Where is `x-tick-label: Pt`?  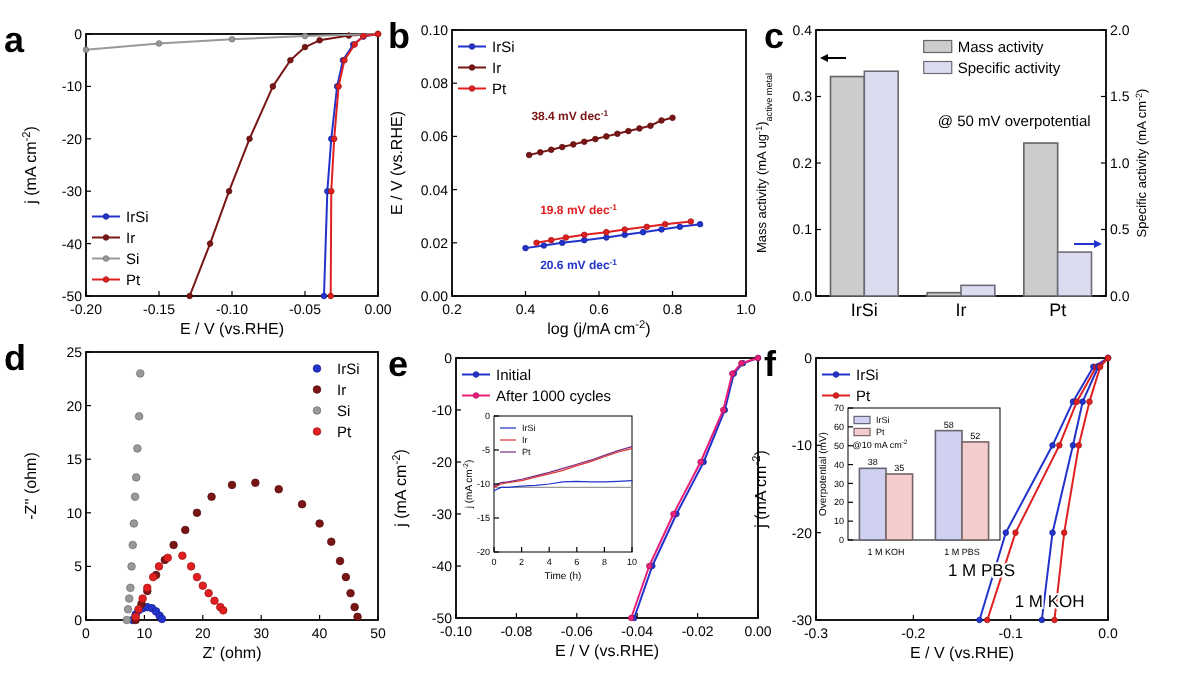 x-tick-label: Pt is located at coordinates (1058, 310).